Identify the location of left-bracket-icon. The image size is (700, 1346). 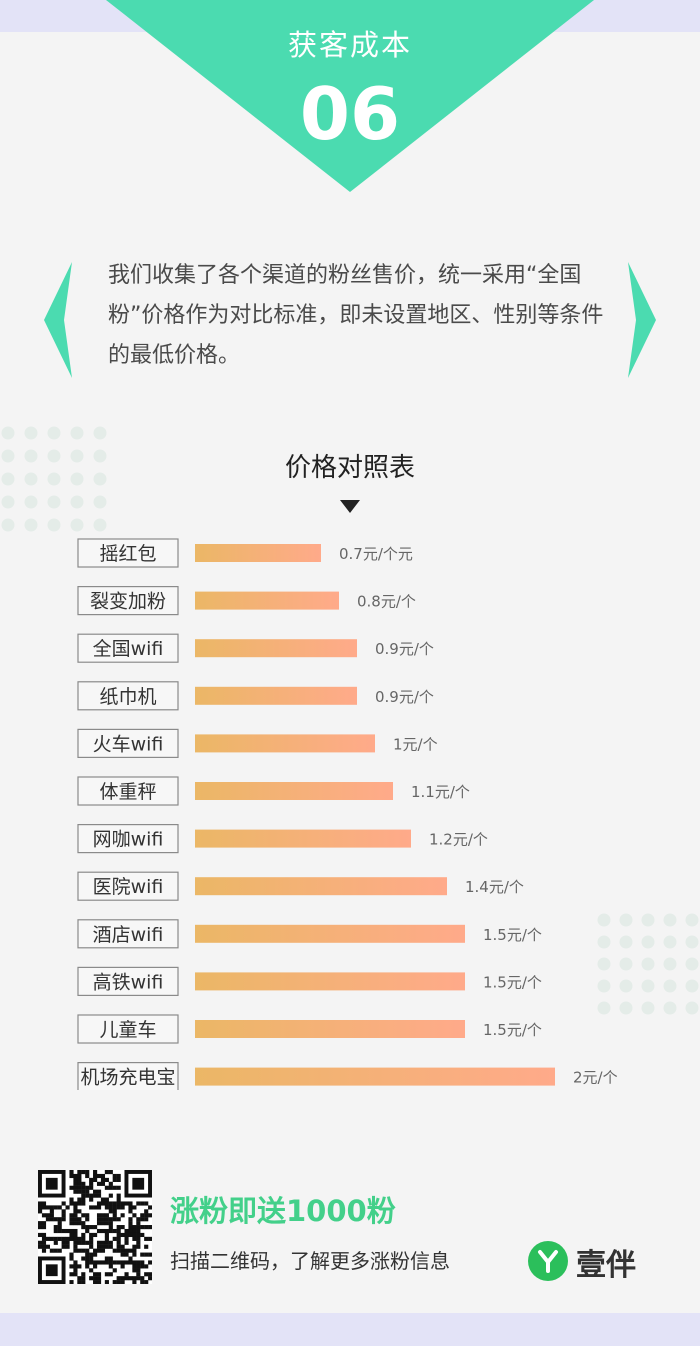
(58, 320).